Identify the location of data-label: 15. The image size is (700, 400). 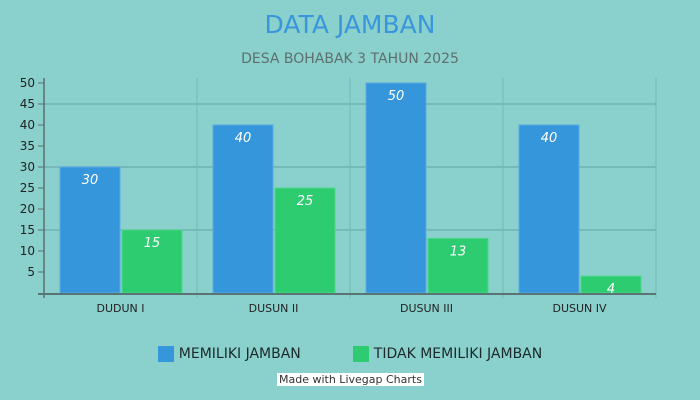
(152, 243).